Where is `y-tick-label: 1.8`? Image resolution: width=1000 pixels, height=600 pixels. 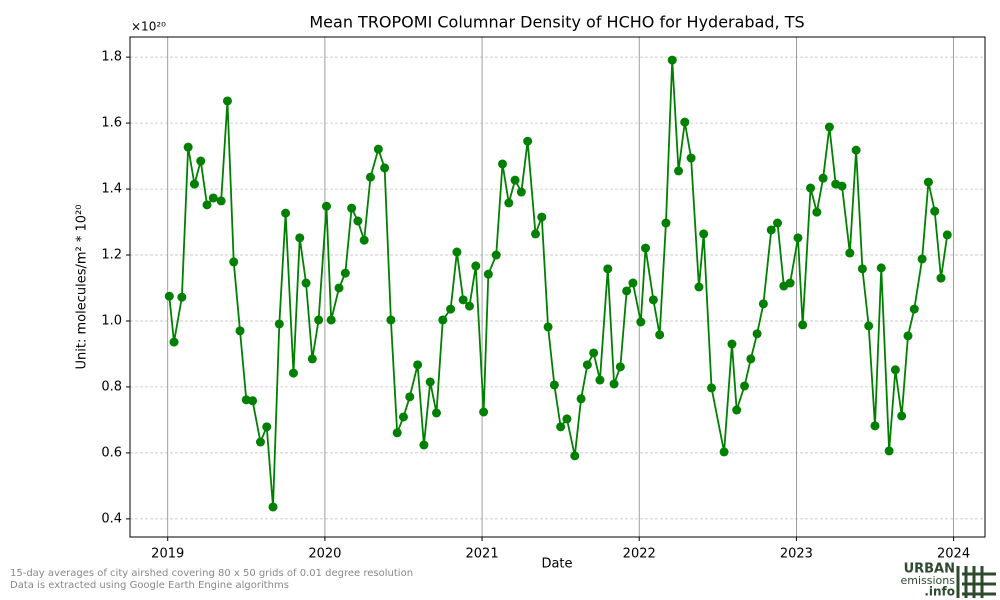 y-tick-label: 1.8 is located at coordinates (111, 57).